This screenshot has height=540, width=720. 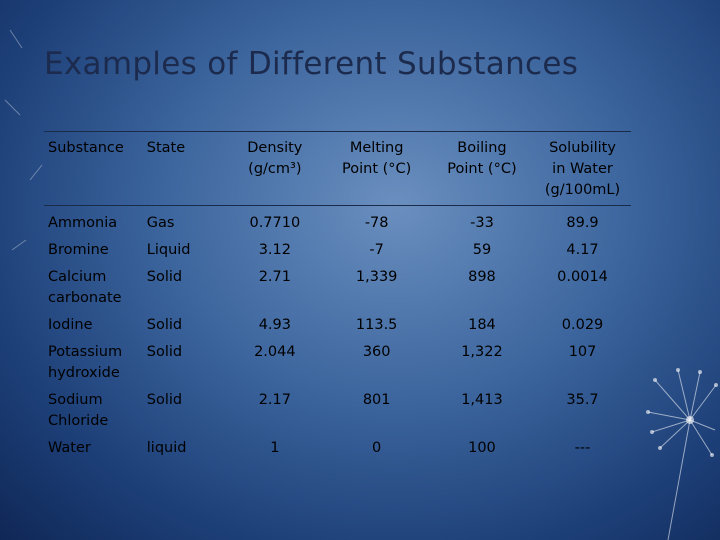 I want to click on cell-solubility: 89.9, so click(x=582, y=223).